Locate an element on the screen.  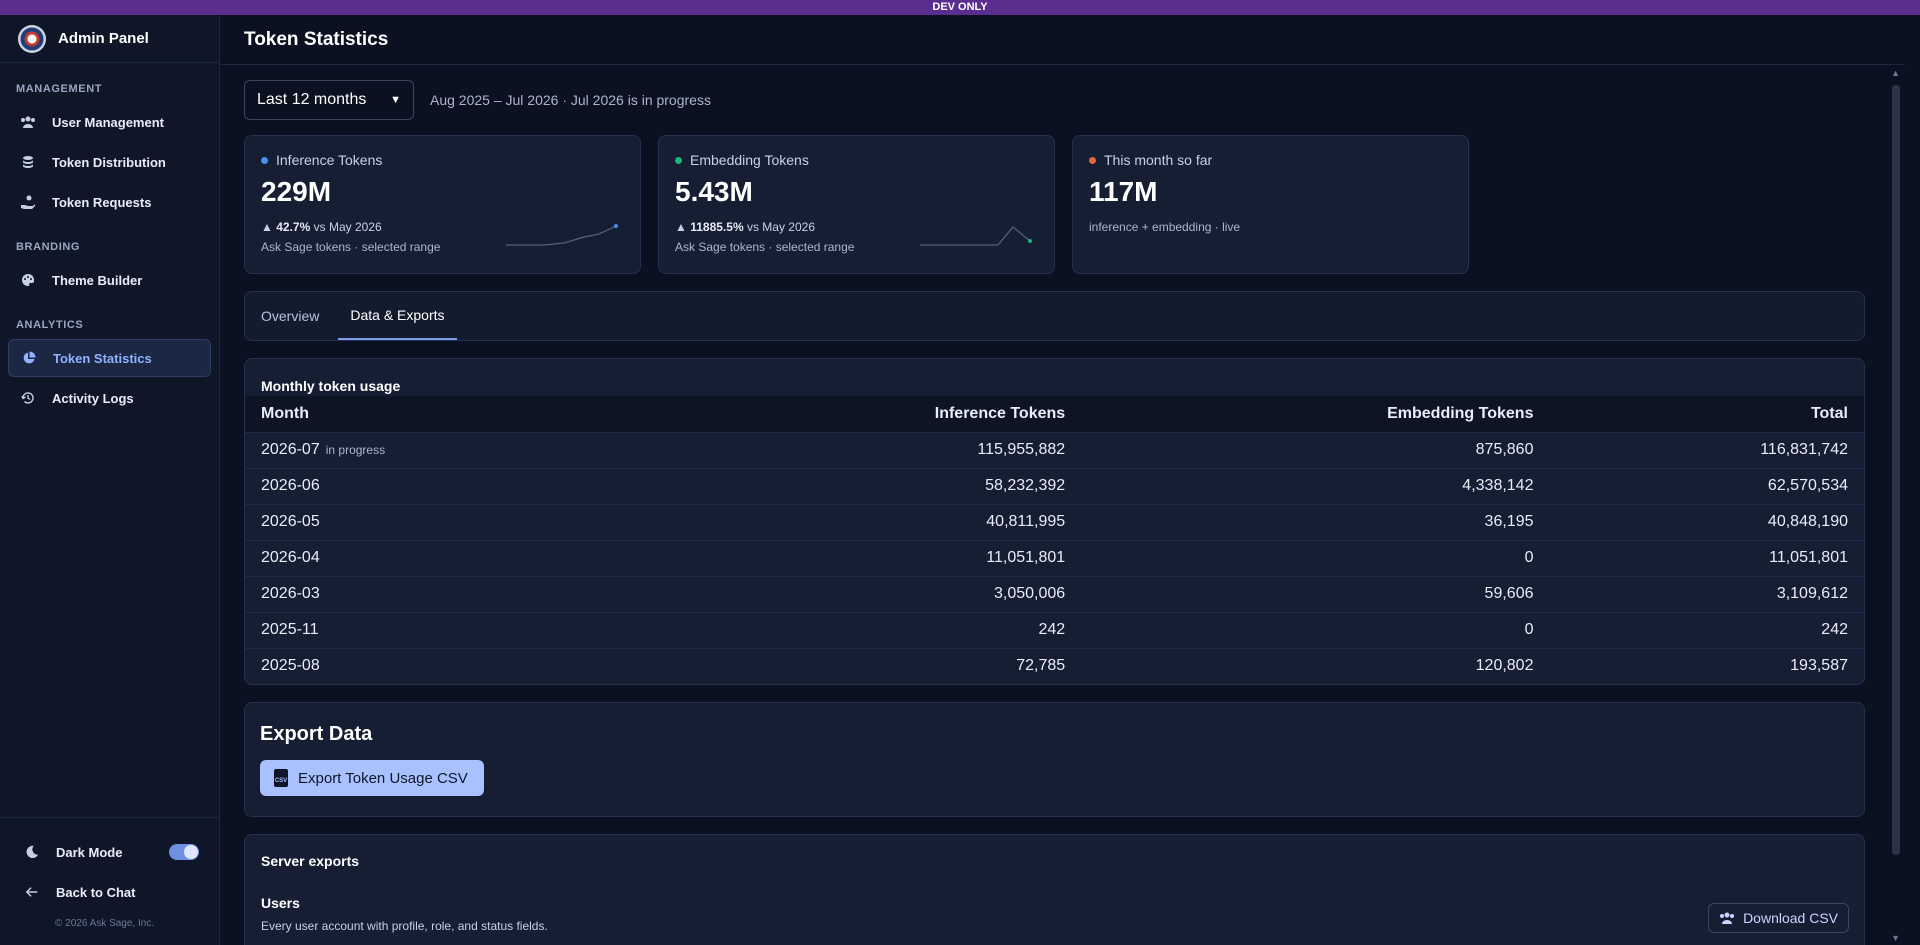
card-delta: ▲ 11885.5% vs May 2026 is located at coordinates (856, 227).